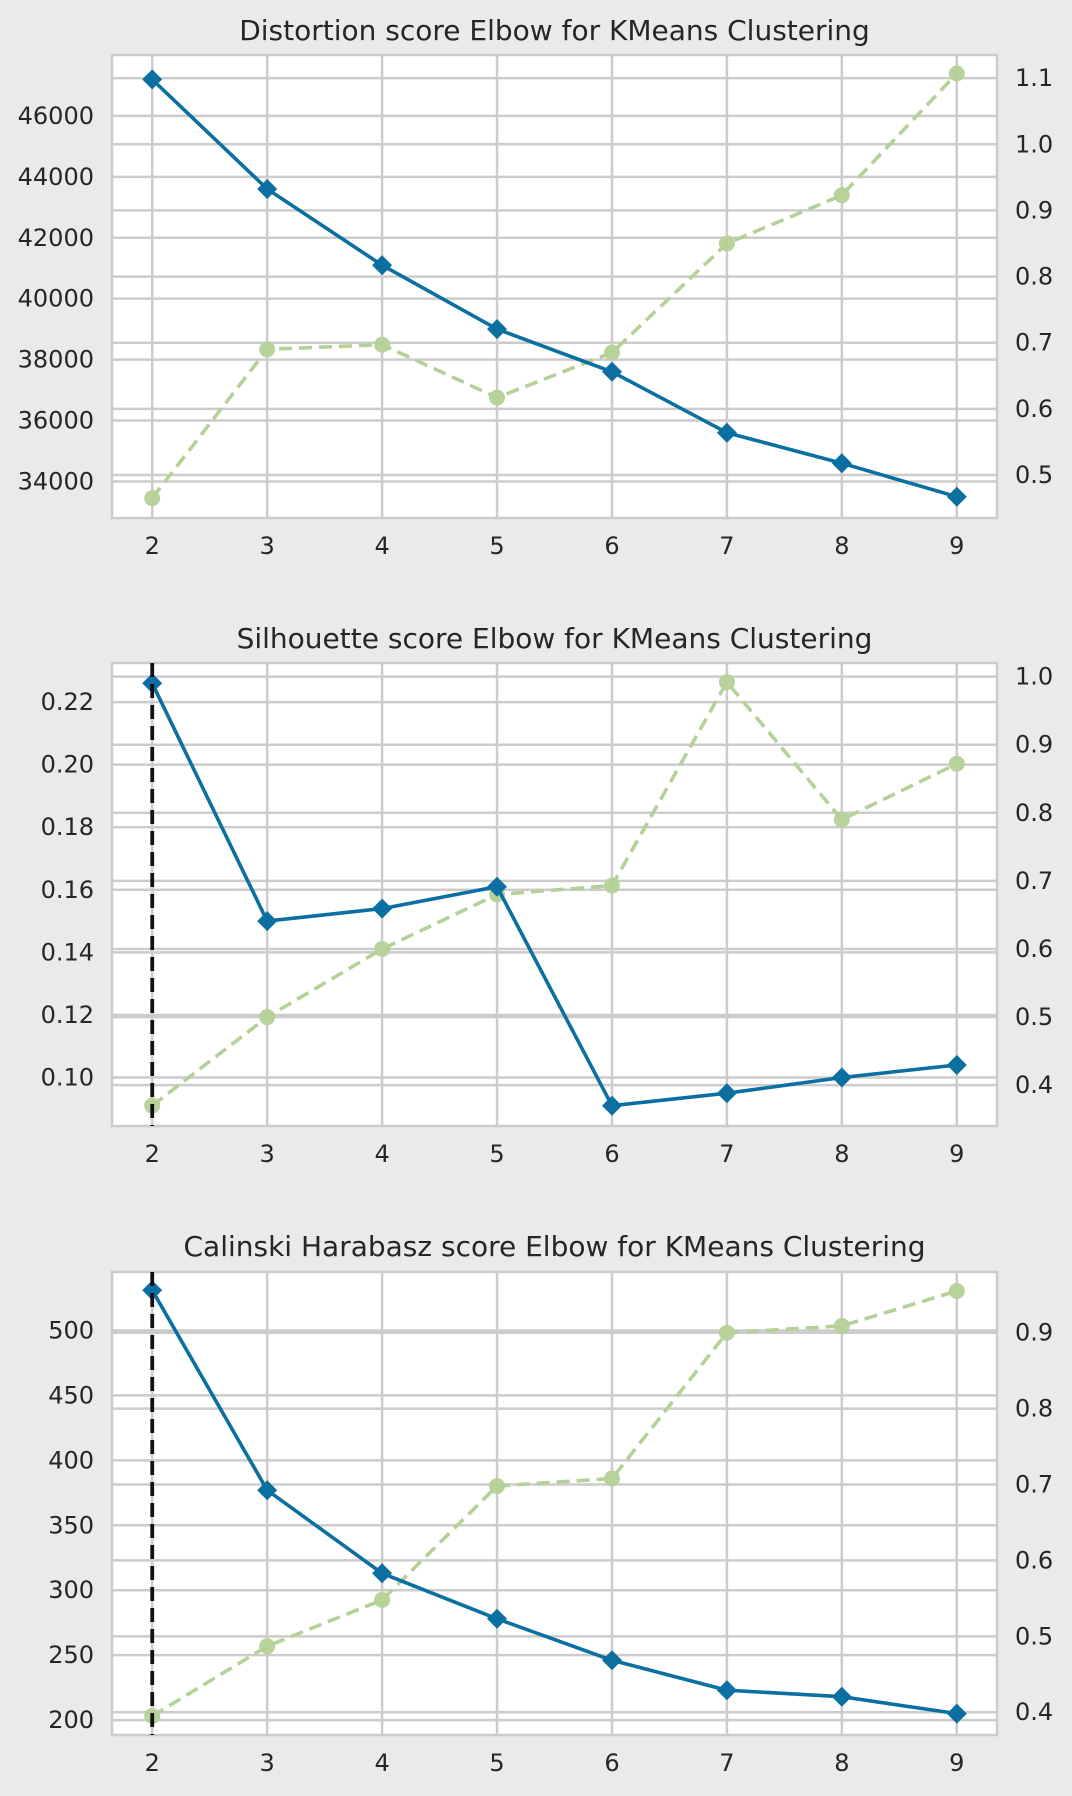  Describe the element at coordinates (71, 1460) in the screenshot. I see `y-tick-label-left: 400` at that location.